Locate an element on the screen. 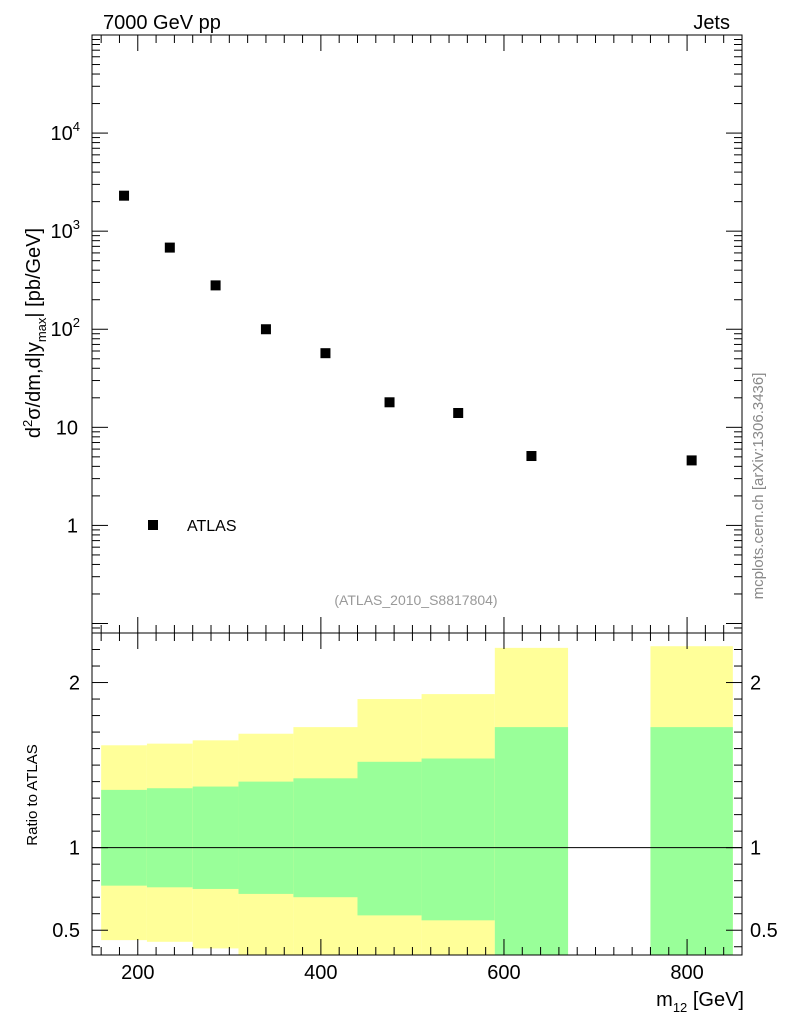 Image resolution: width=786 pixels, height=1024 pixels. ratio-y-tick-label-right: 2 is located at coordinates (755, 684).